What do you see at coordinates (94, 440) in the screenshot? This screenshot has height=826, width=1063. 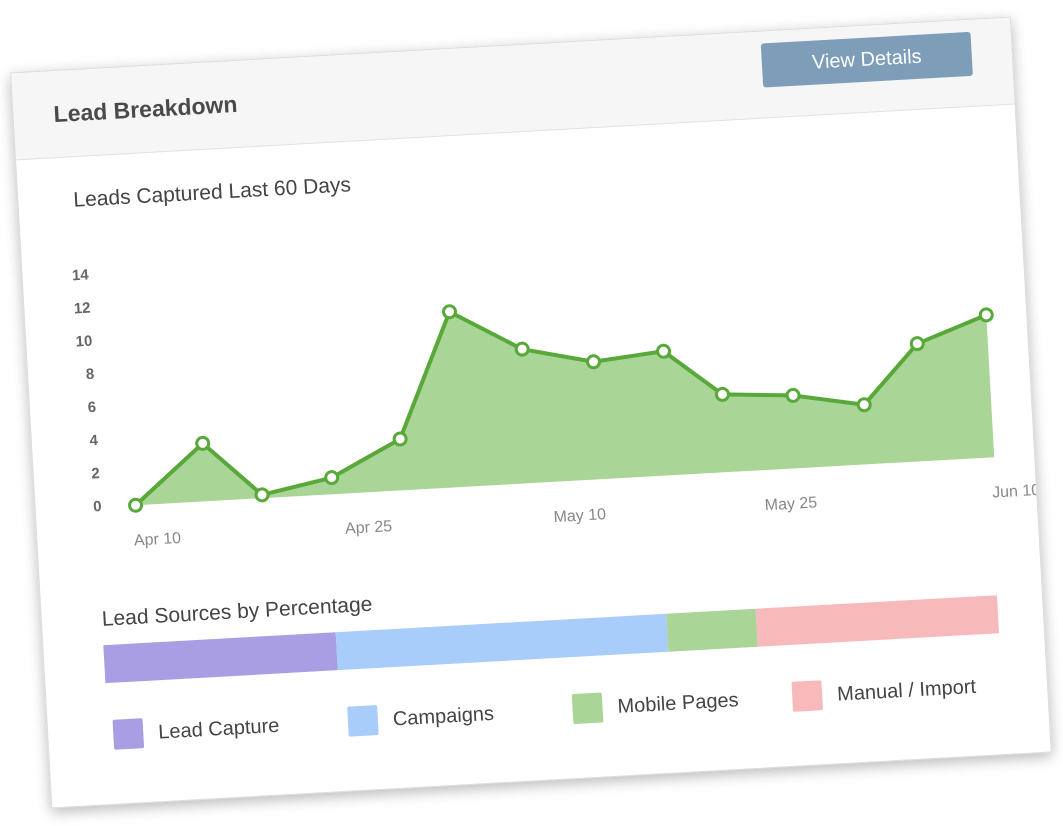 I see `y-tick-label: 4` at bounding box center [94, 440].